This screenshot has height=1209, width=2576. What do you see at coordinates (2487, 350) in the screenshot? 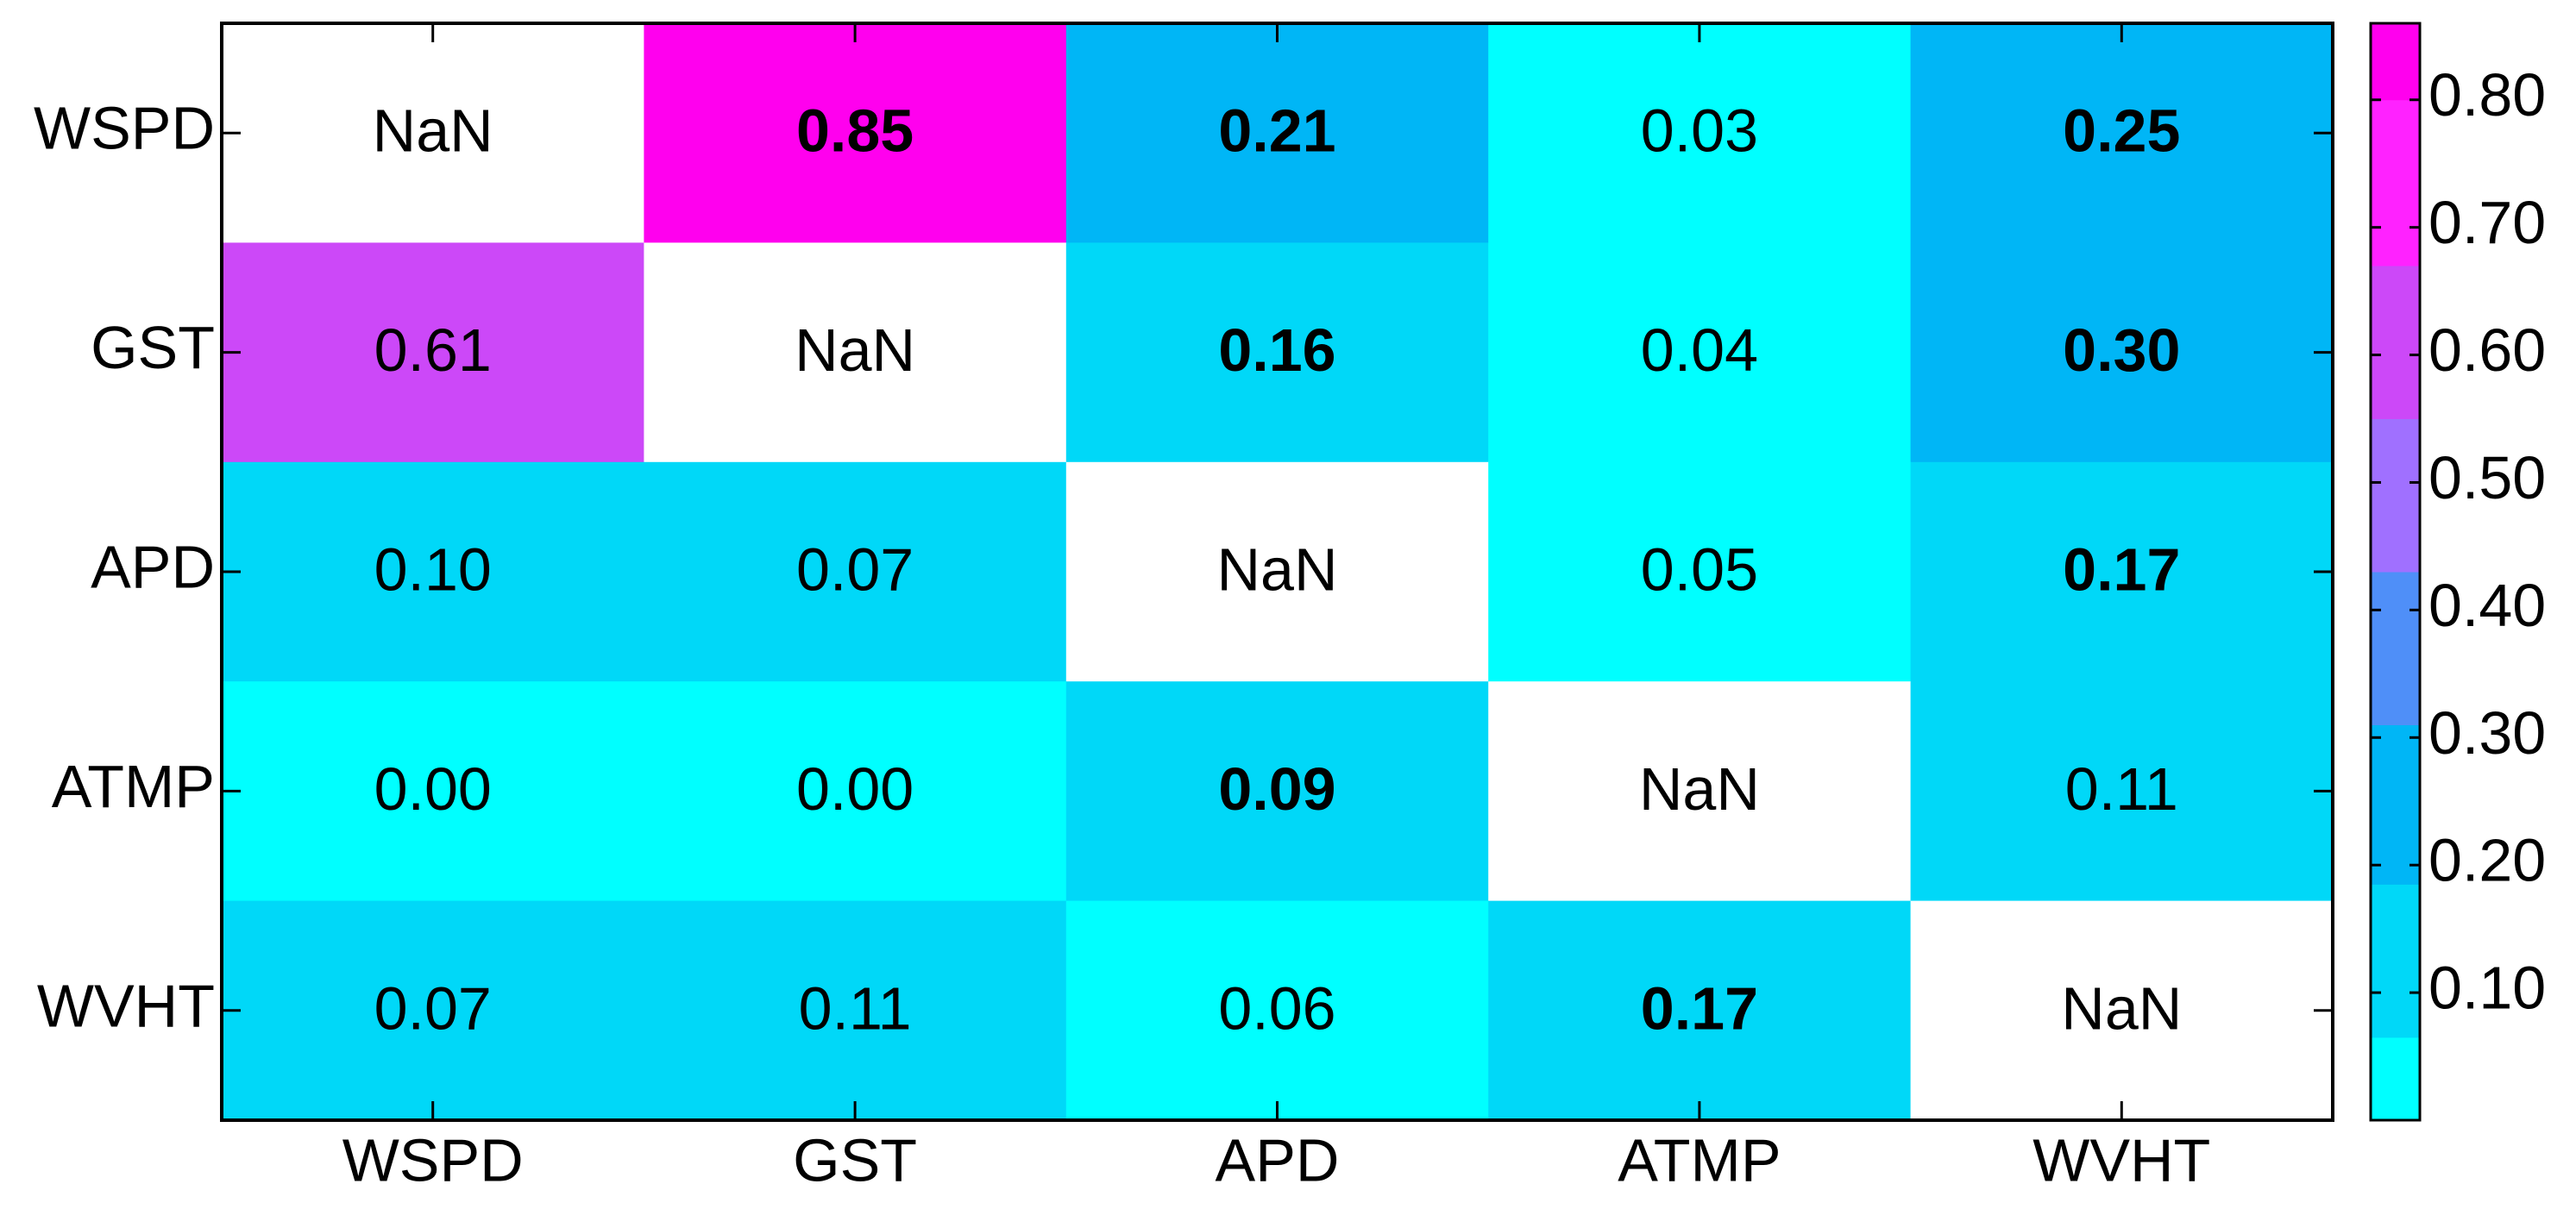
I see `colorbar-tick-label: 0.60` at bounding box center [2487, 350].